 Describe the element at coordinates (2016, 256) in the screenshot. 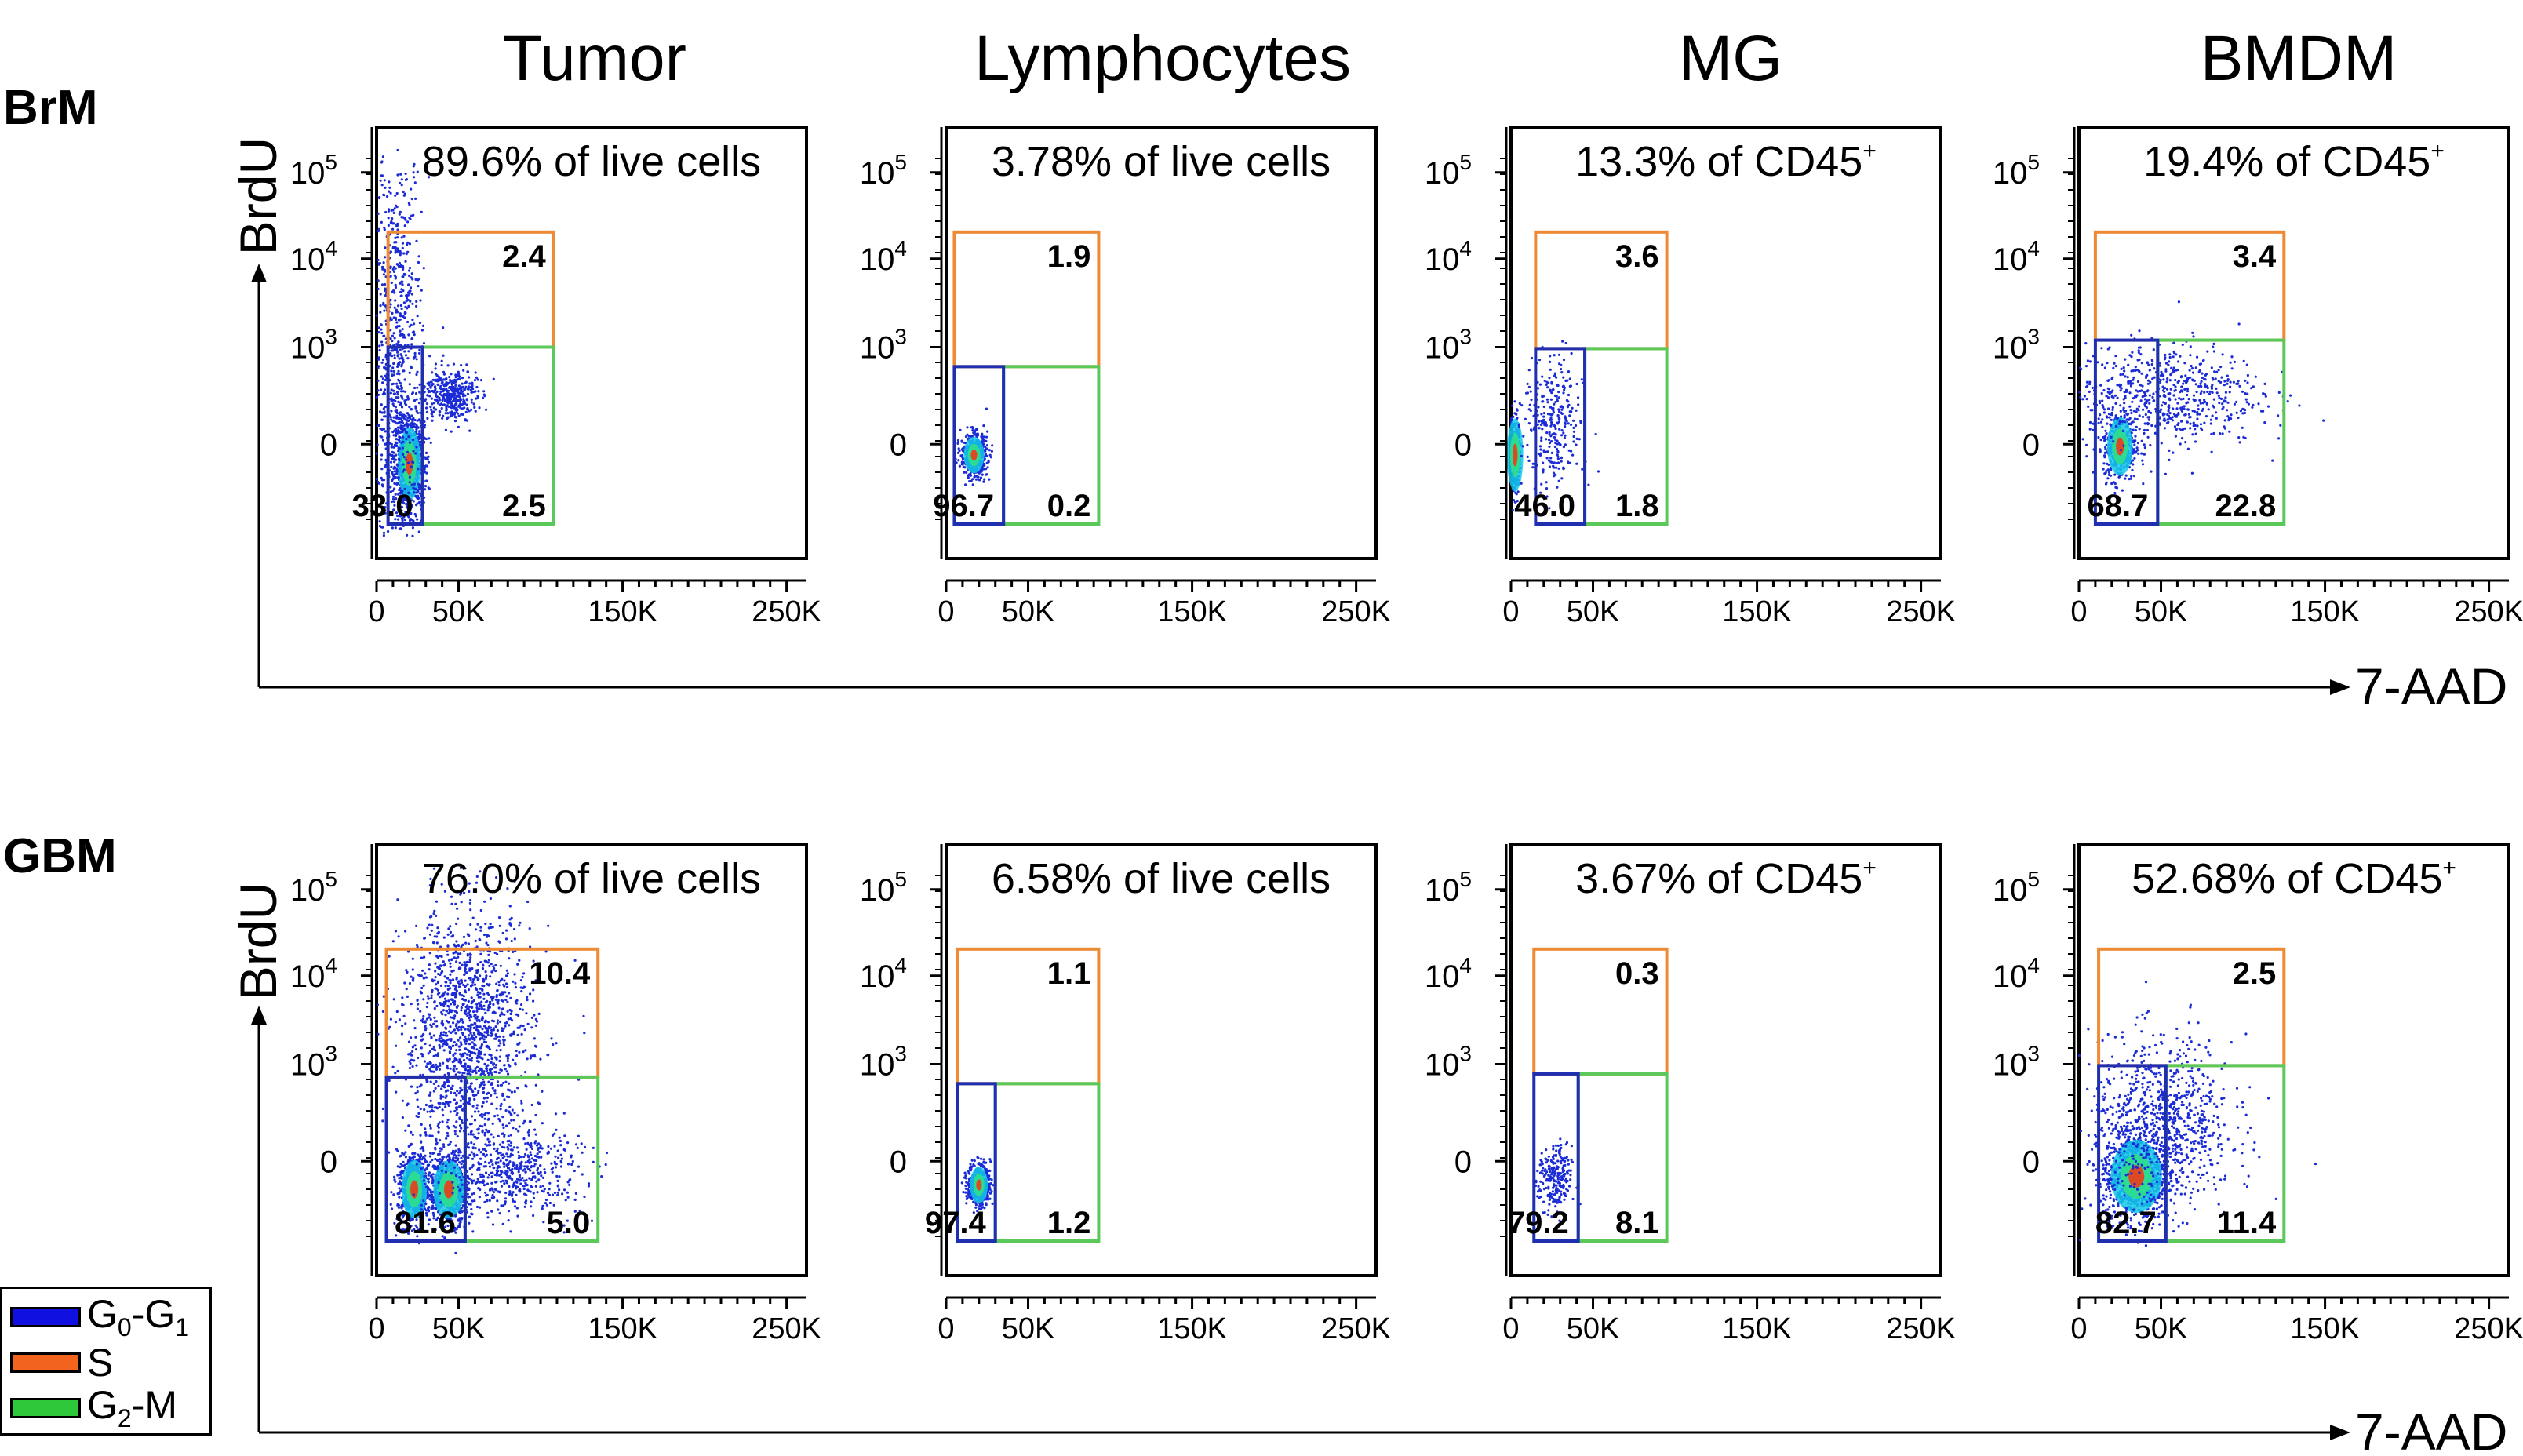

I see `y-tick-label: 10⁴` at that location.